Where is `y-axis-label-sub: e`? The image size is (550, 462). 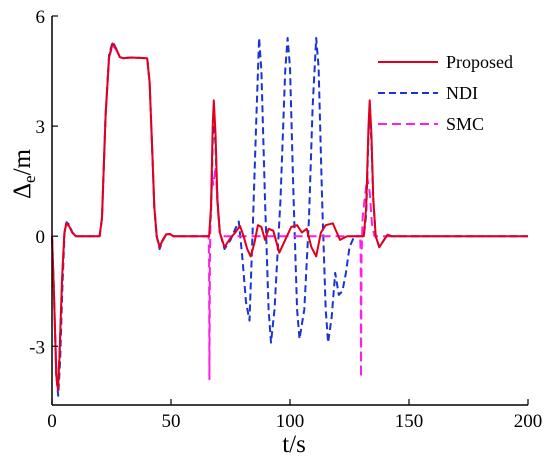
y-axis-label-sub: e is located at coordinates (29, 179).